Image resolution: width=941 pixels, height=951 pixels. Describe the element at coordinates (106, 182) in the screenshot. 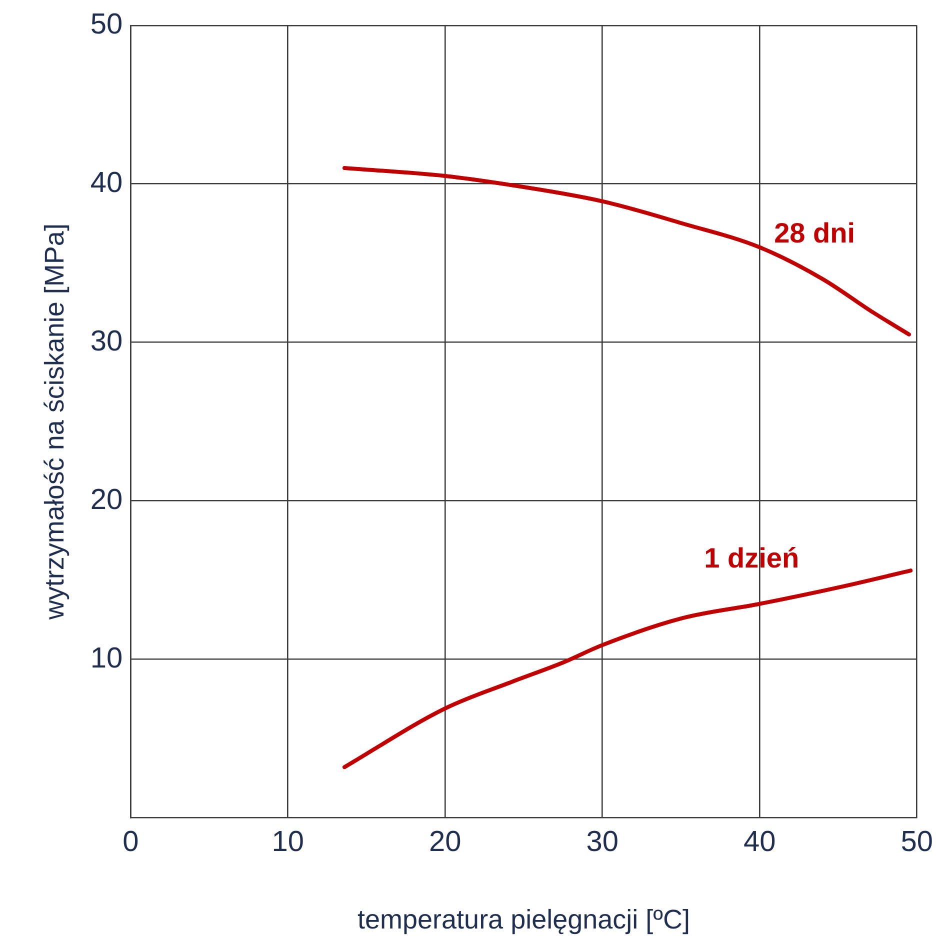

I see `y-tick-label: 40` at that location.